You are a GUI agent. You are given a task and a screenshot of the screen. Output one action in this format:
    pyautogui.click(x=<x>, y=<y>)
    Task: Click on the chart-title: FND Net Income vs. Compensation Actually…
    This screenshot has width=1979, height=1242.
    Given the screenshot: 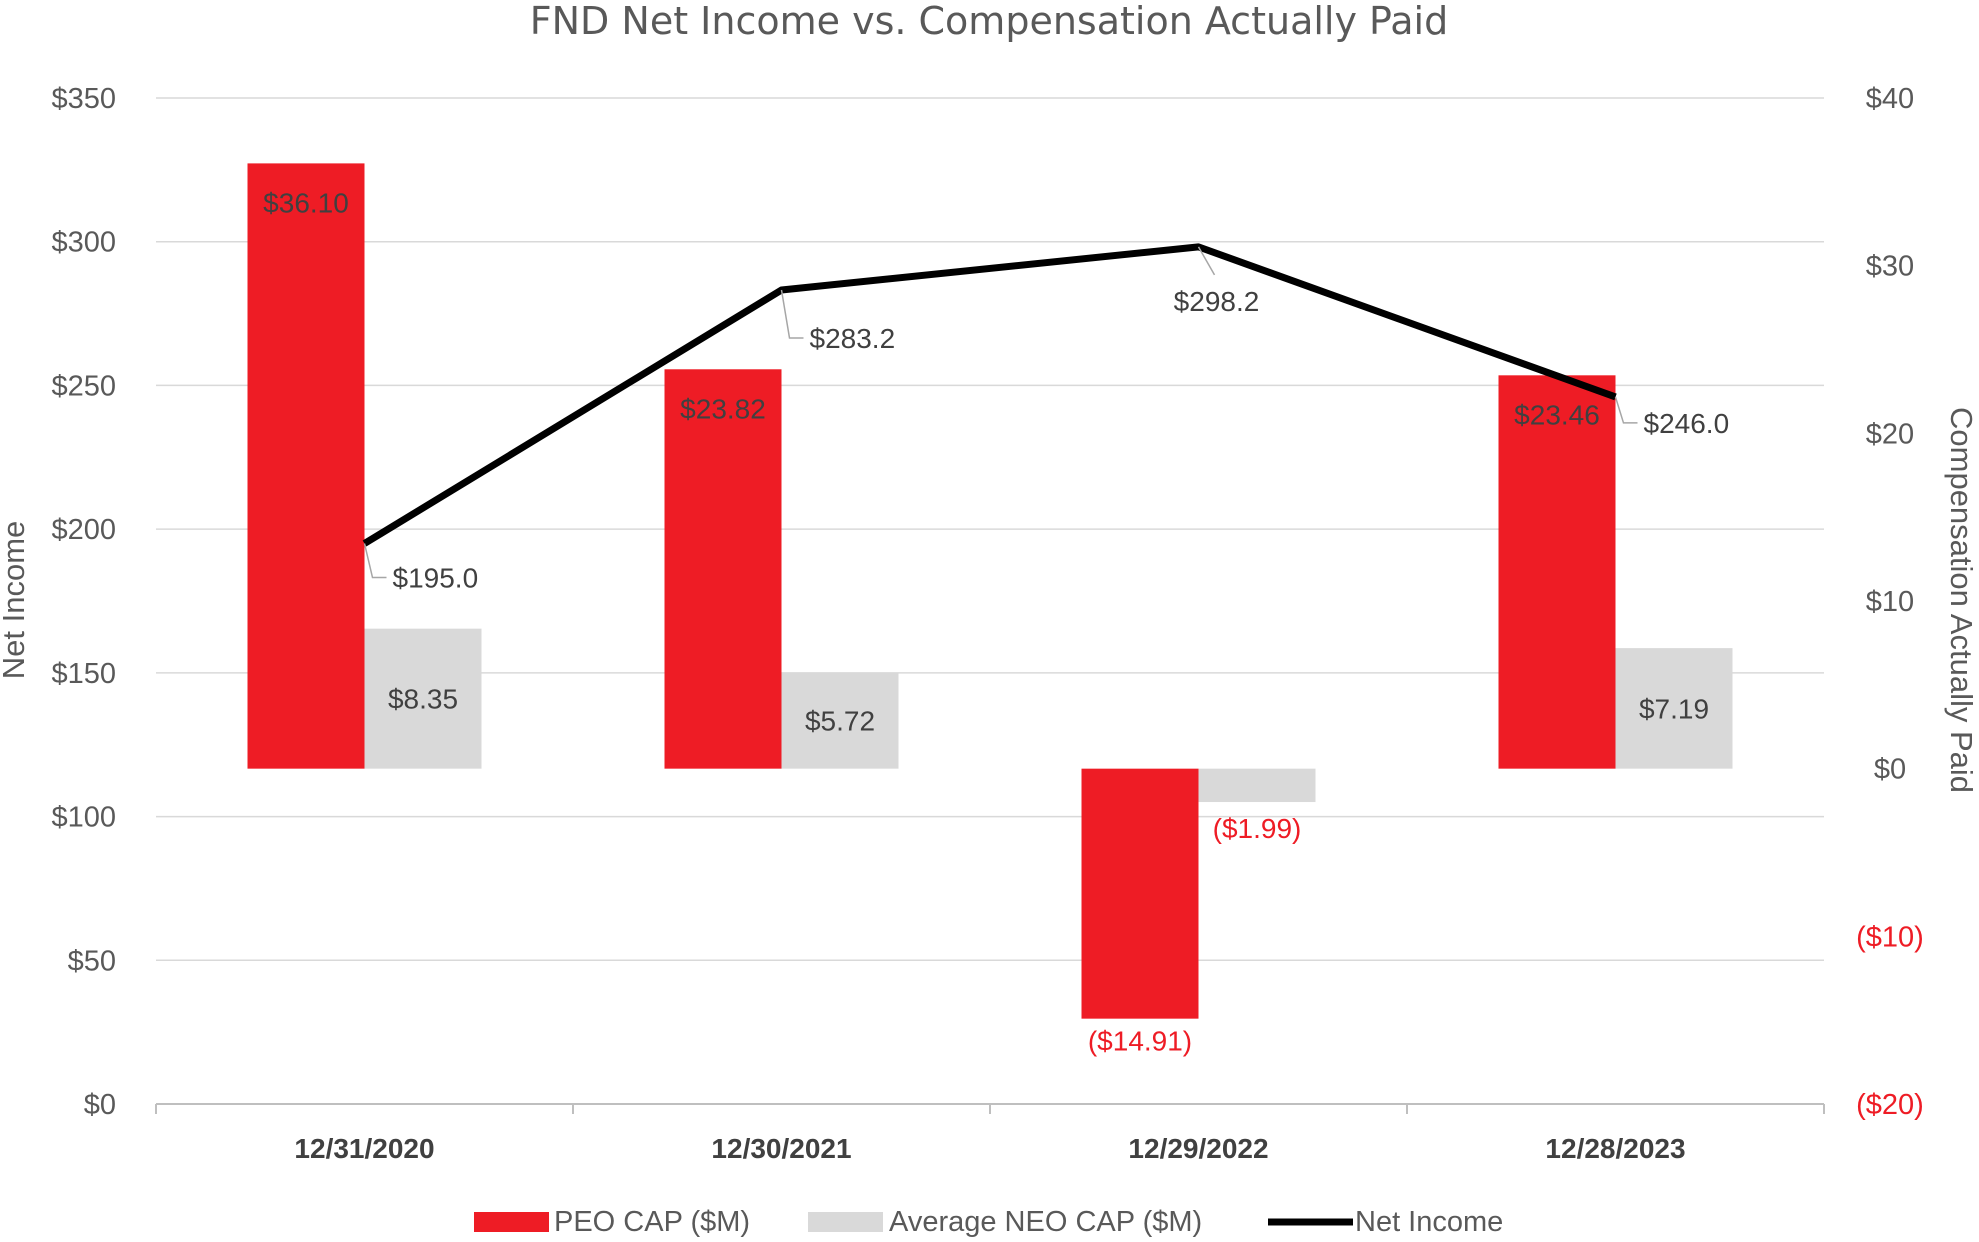 What is the action you would take?
    pyautogui.click(x=989, y=21)
    